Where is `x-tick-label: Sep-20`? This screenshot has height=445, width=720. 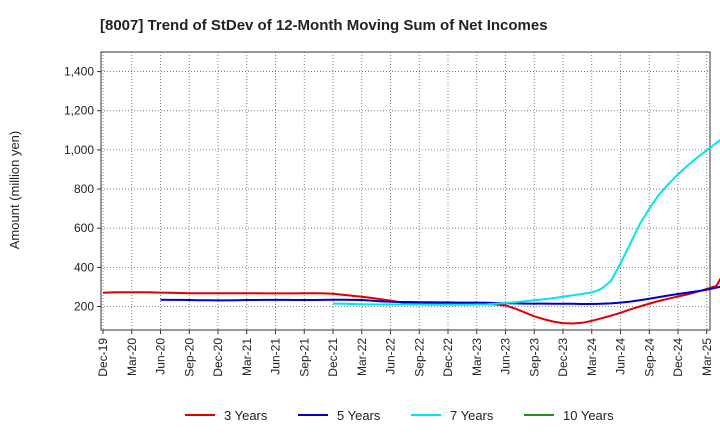 x-tick-label: Sep-20 is located at coordinates (189, 357).